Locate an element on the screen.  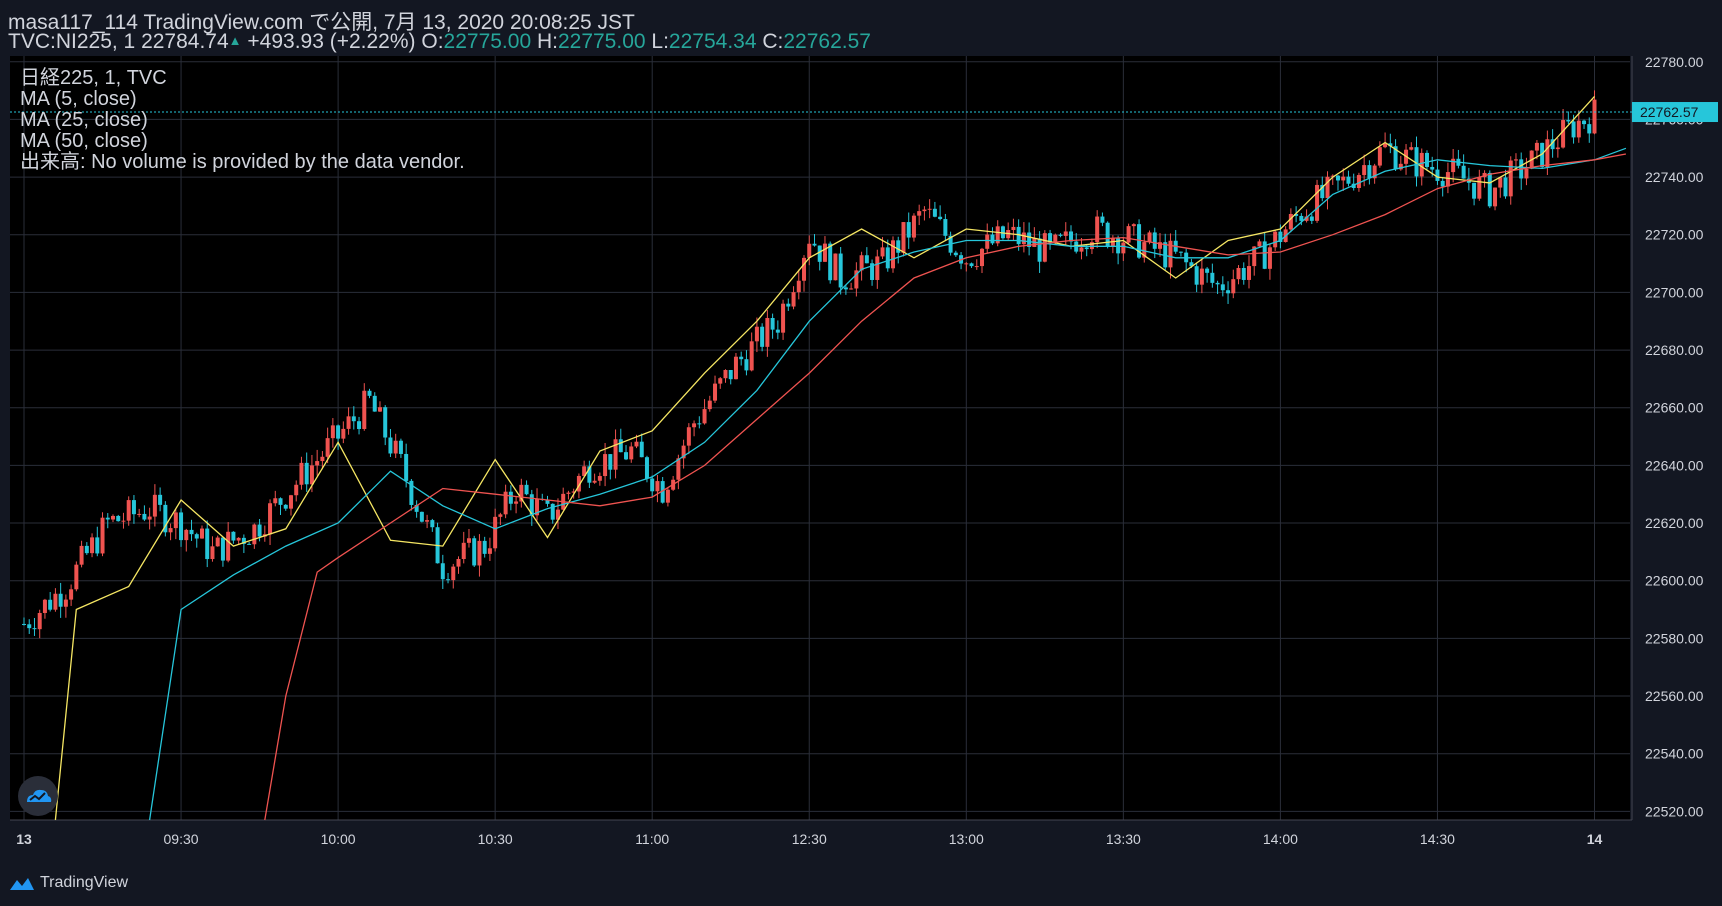
legend-ma25: MA (25, close) is located at coordinates (84, 120).